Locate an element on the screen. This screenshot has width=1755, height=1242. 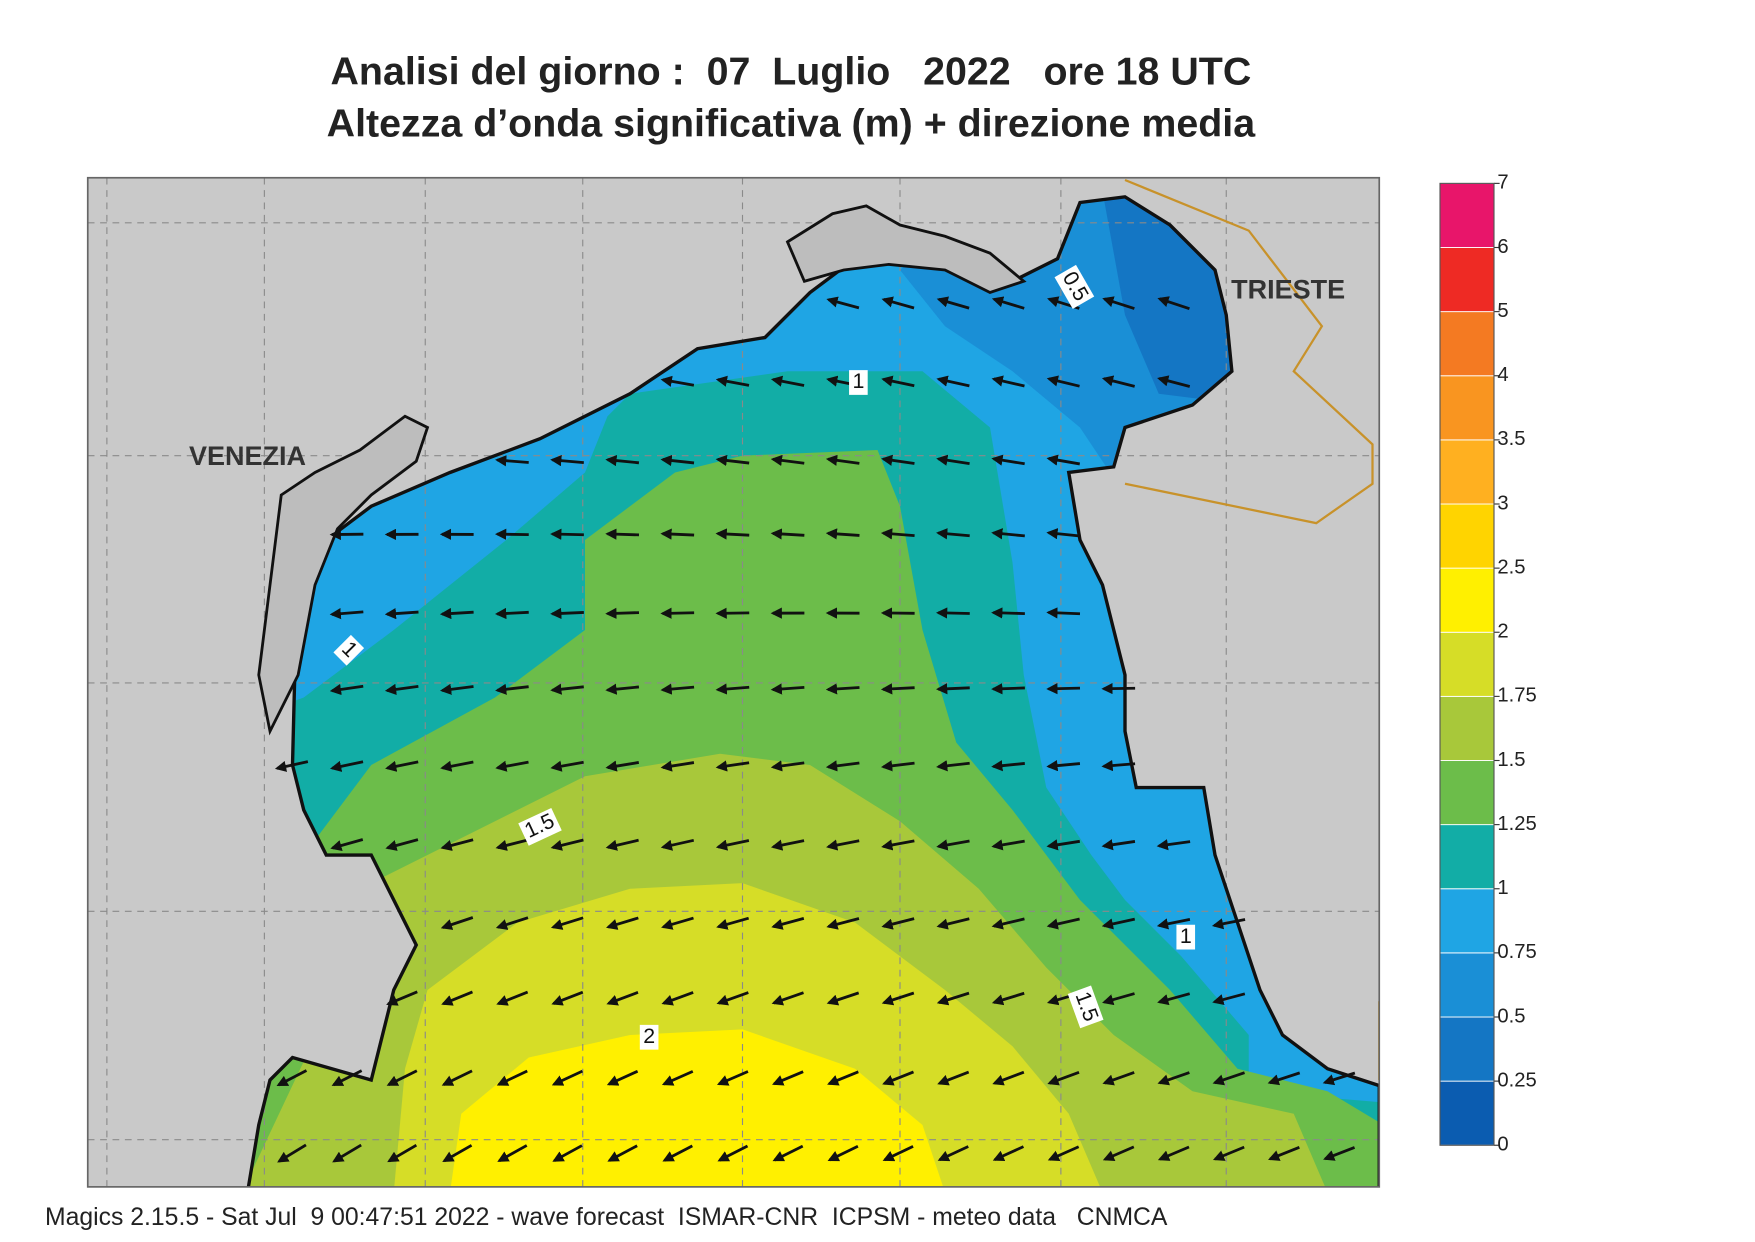
colorbar-tick-label: 3 is located at coordinates (1502, 503).